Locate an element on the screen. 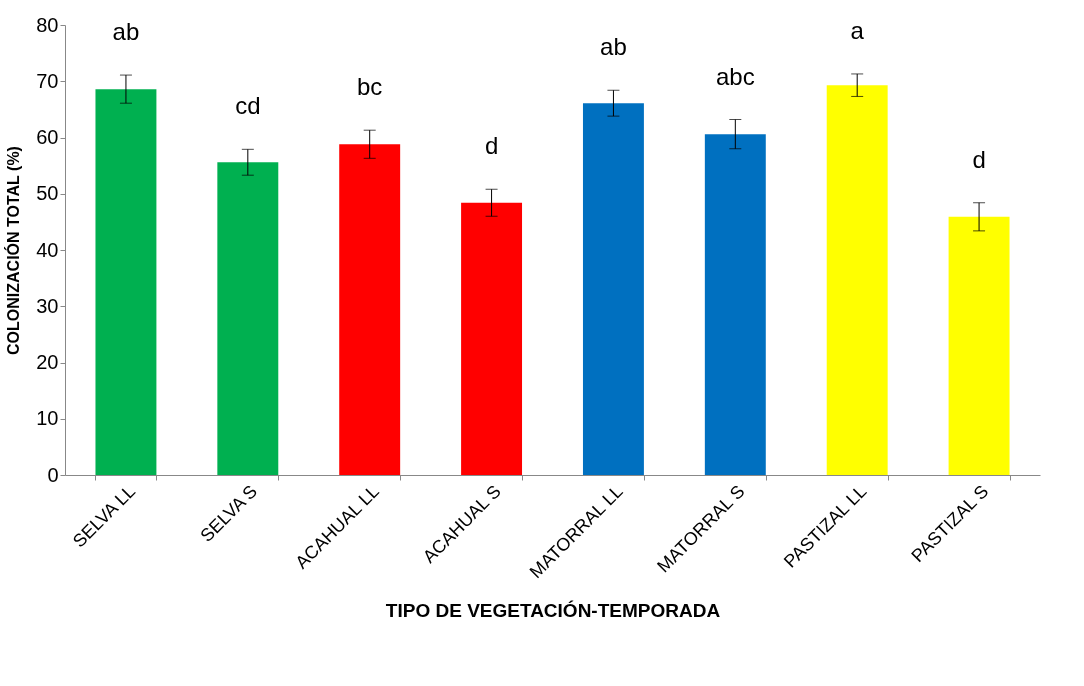  y-tick-label: 70 is located at coordinates (47, 80).